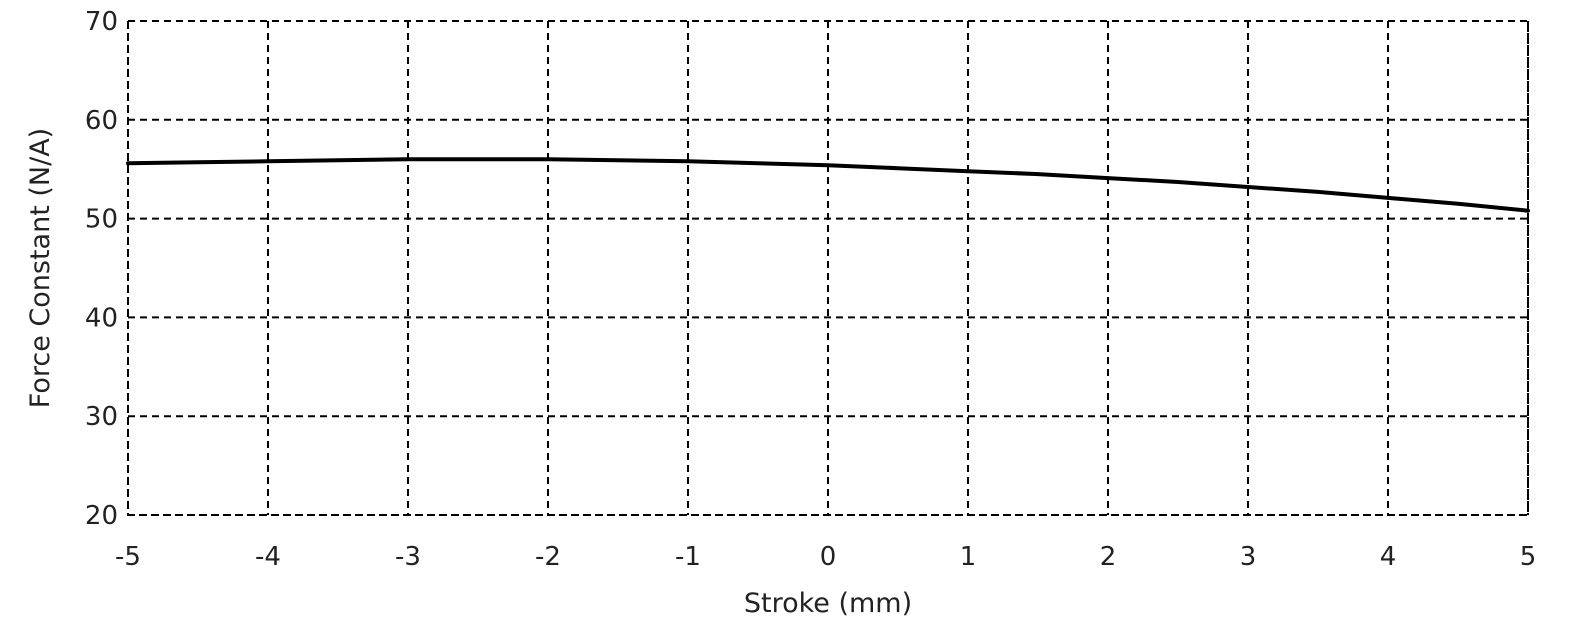  What do you see at coordinates (1248, 557) in the screenshot?
I see `x-tick-label: 3` at bounding box center [1248, 557].